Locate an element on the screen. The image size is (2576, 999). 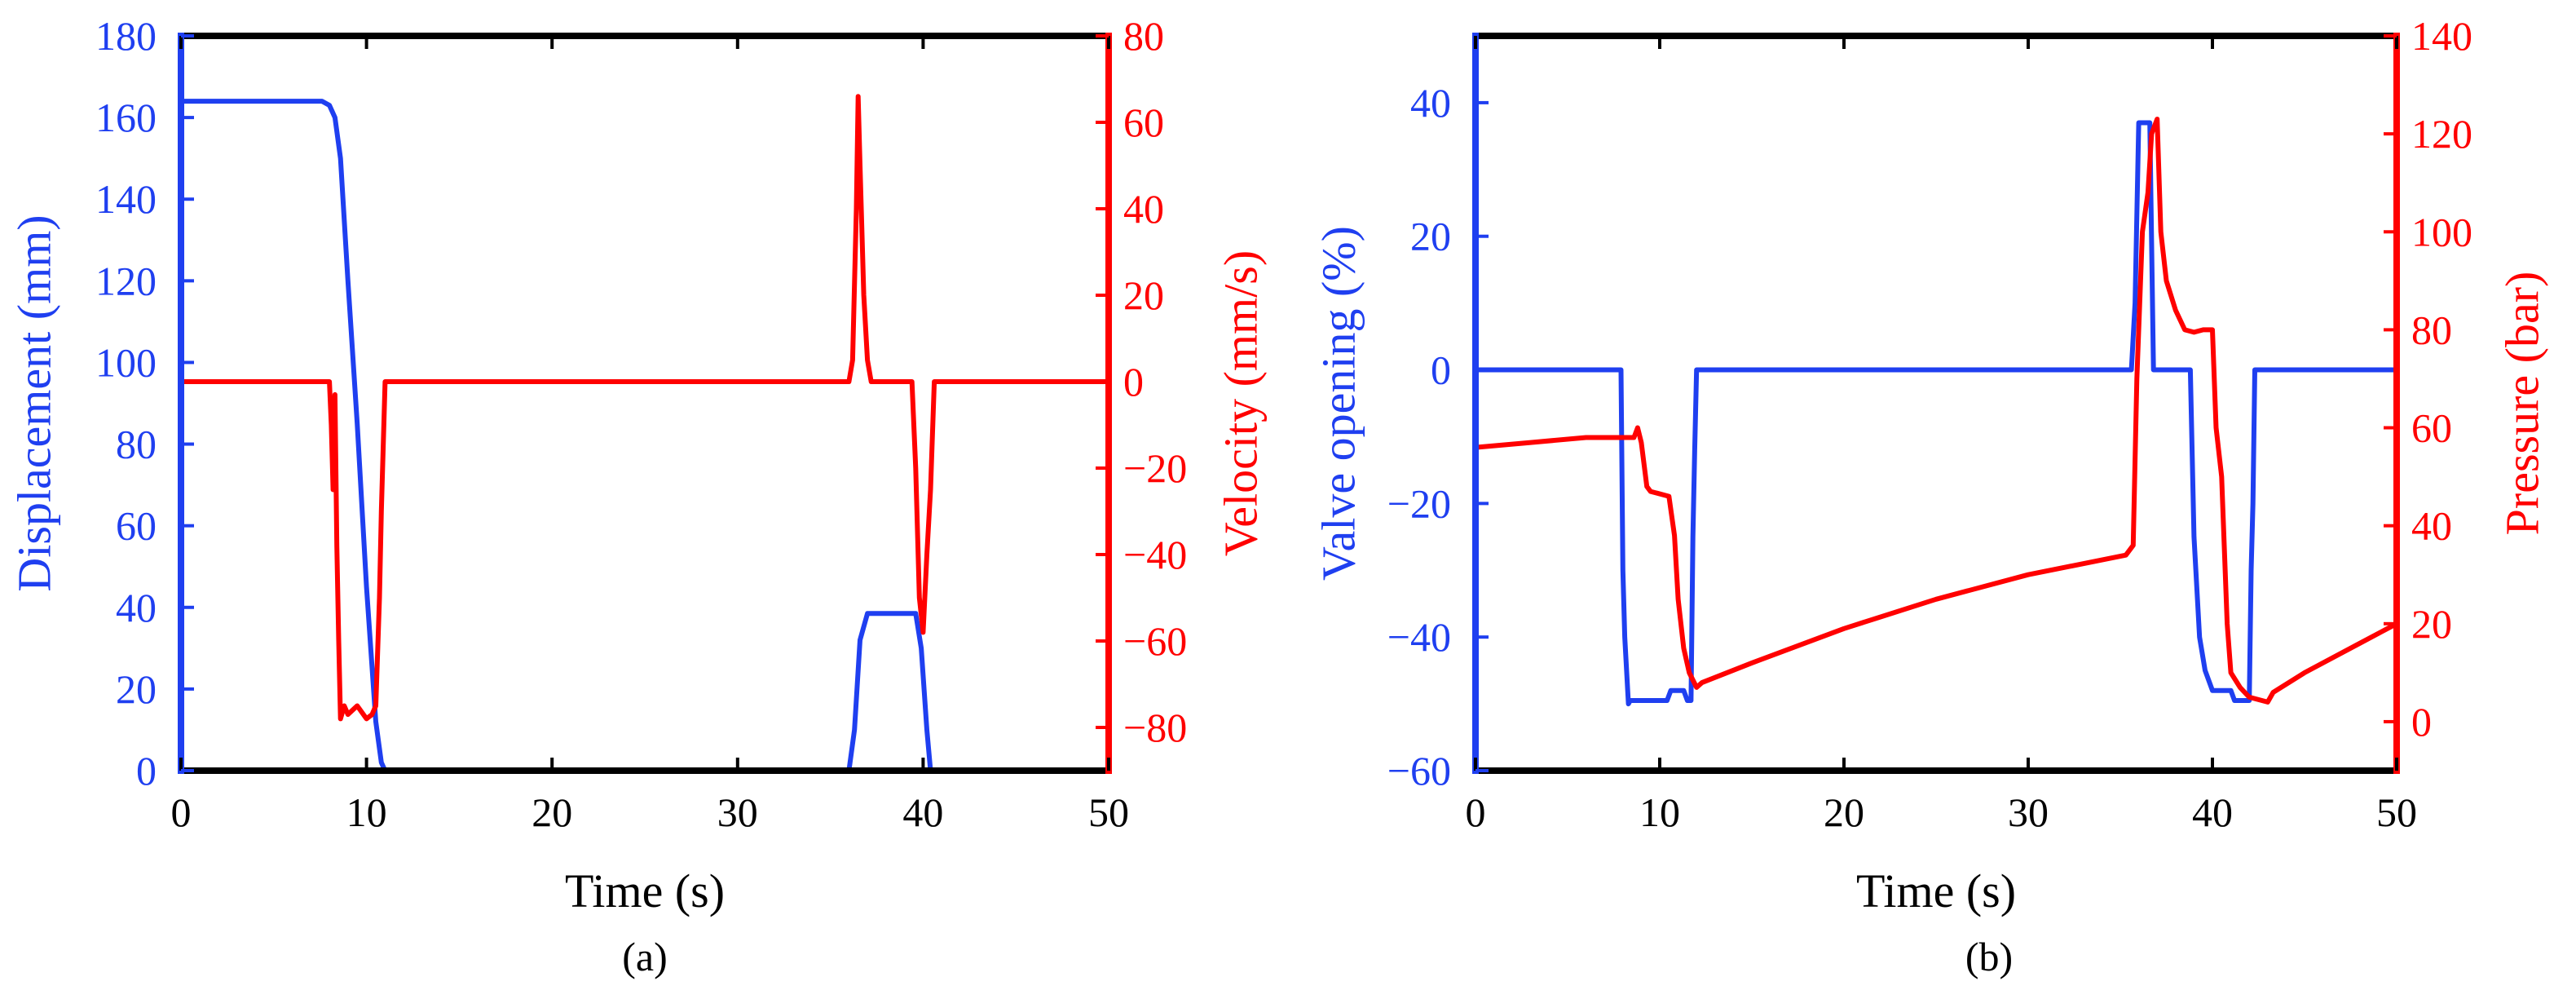
panel-caption: (b) is located at coordinates (1989, 957).